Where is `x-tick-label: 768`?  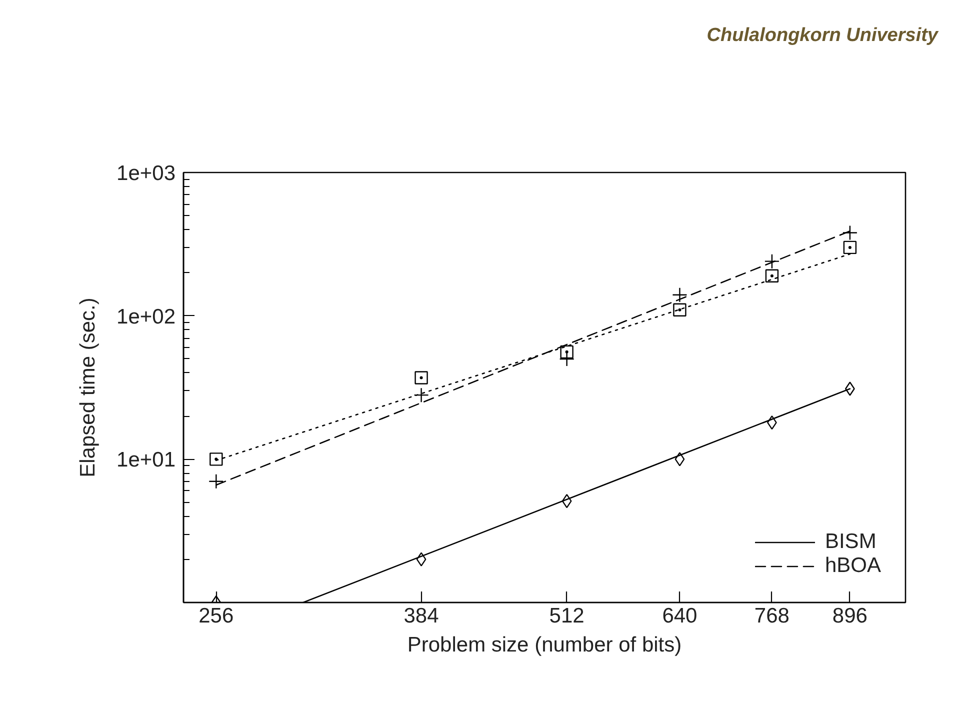
x-tick-label: 768 is located at coordinates (772, 616).